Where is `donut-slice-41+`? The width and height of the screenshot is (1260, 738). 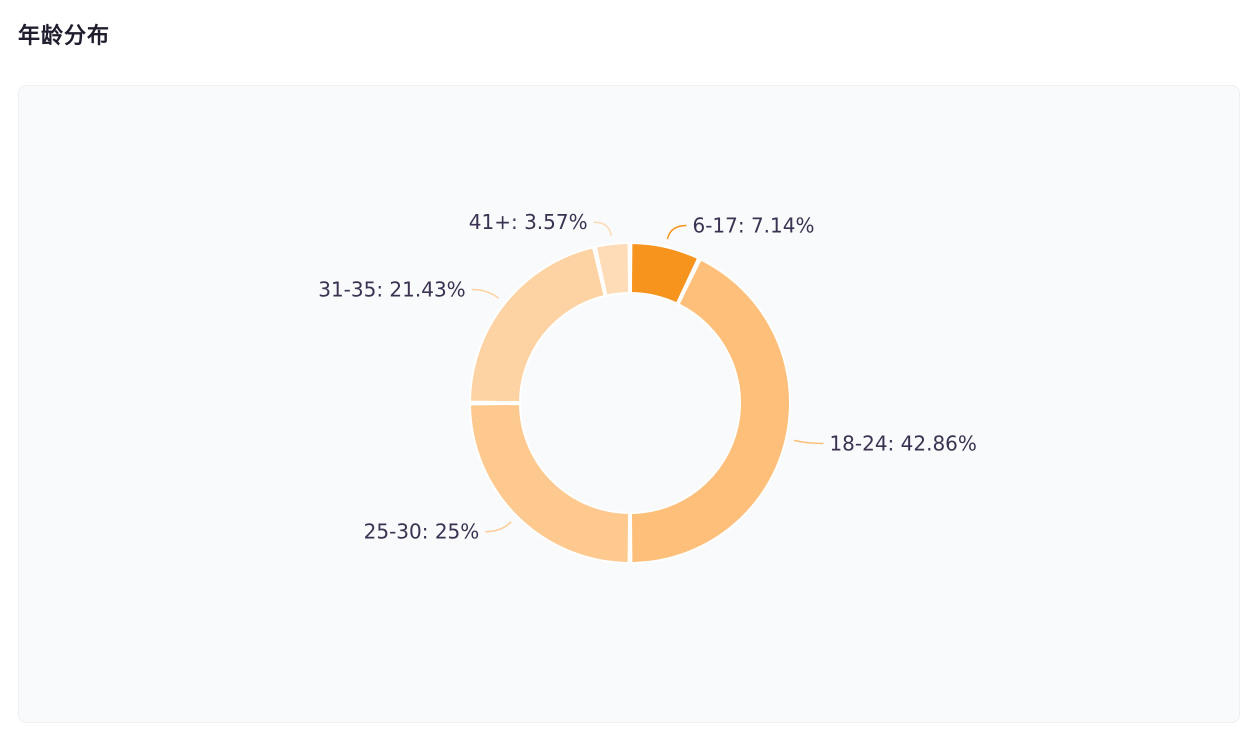
donut-slice-41+ is located at coordinates (612, 269).